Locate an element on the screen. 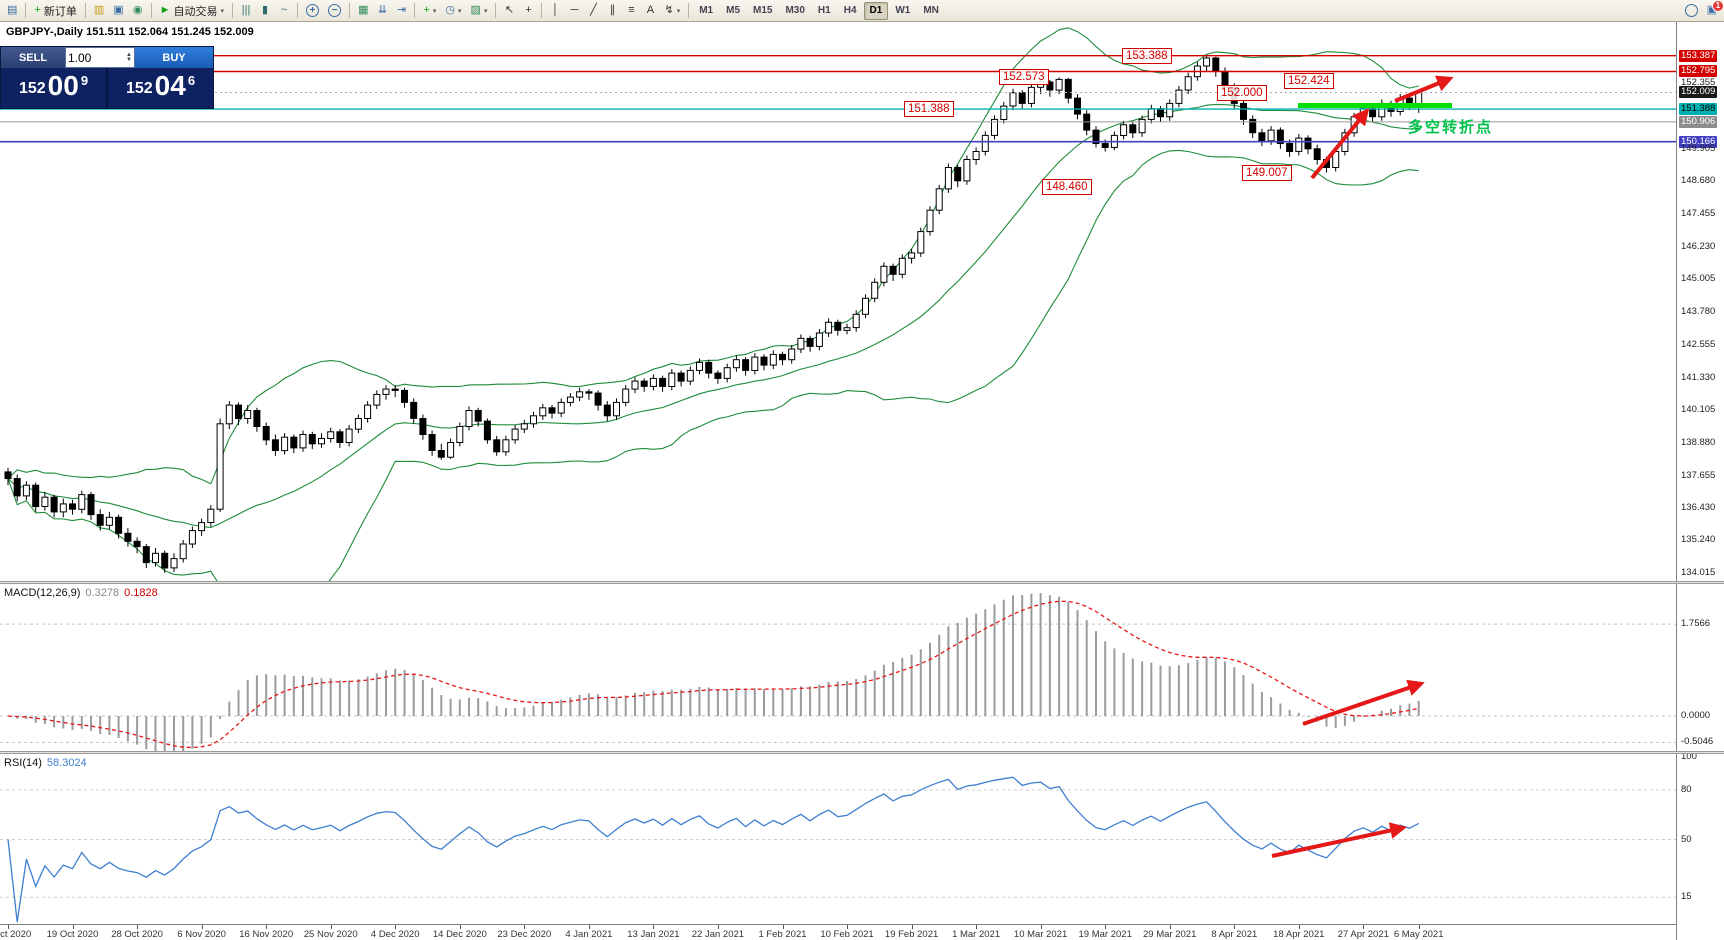 The image size is (1724, 940). price-level-label: 152.000 is located at coordinates (1242, 92).